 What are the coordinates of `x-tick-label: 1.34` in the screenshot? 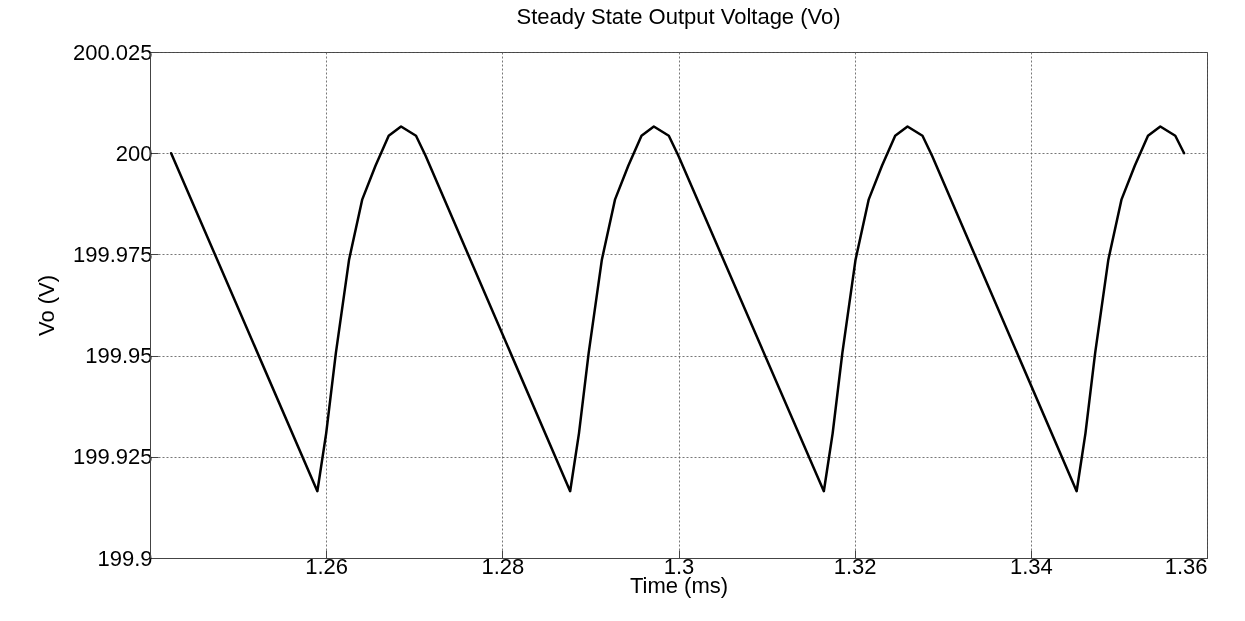 It's located at (1031, 566).